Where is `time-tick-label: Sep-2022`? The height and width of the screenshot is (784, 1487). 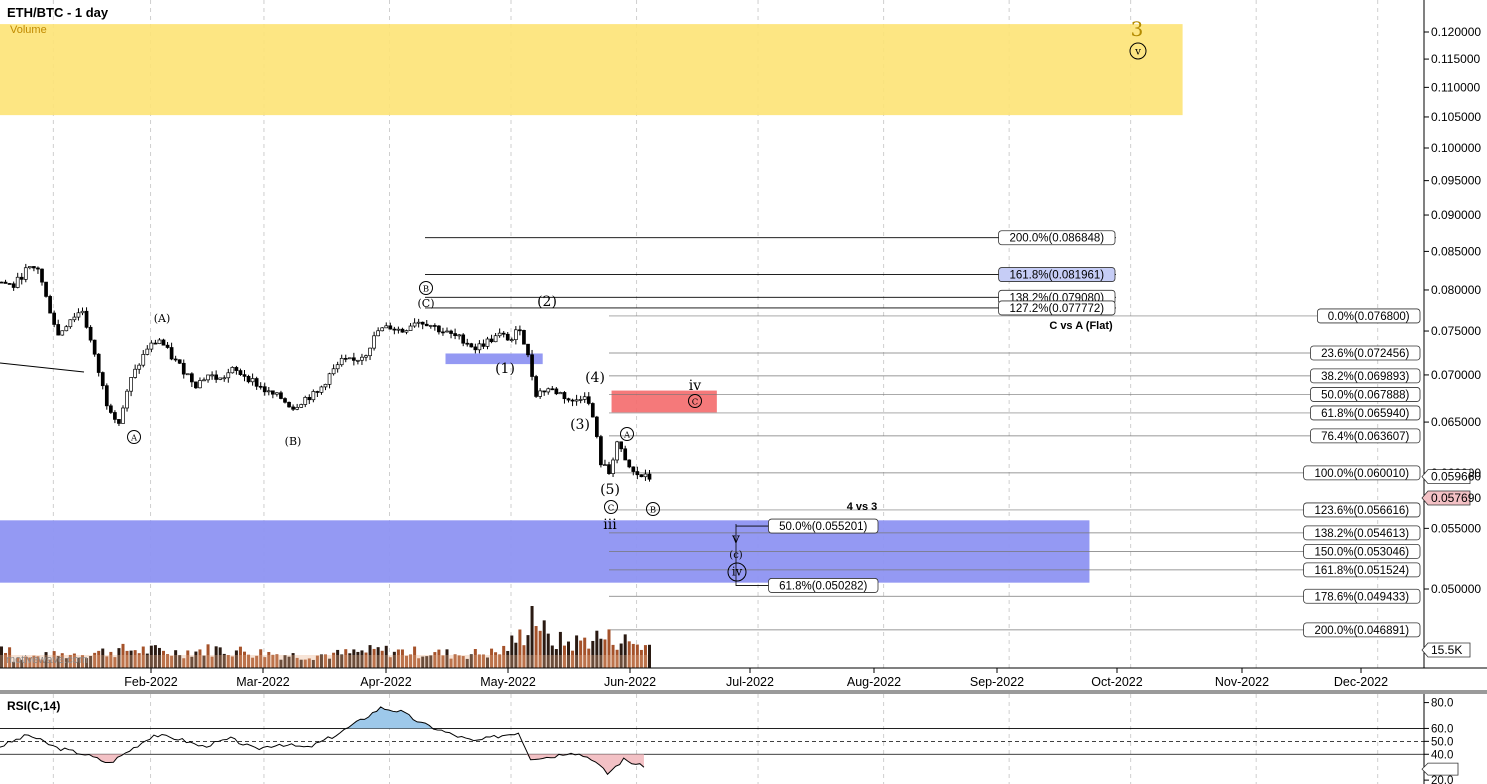
time-tick-label: Sep-2022 is located at coordinates (997, 682).